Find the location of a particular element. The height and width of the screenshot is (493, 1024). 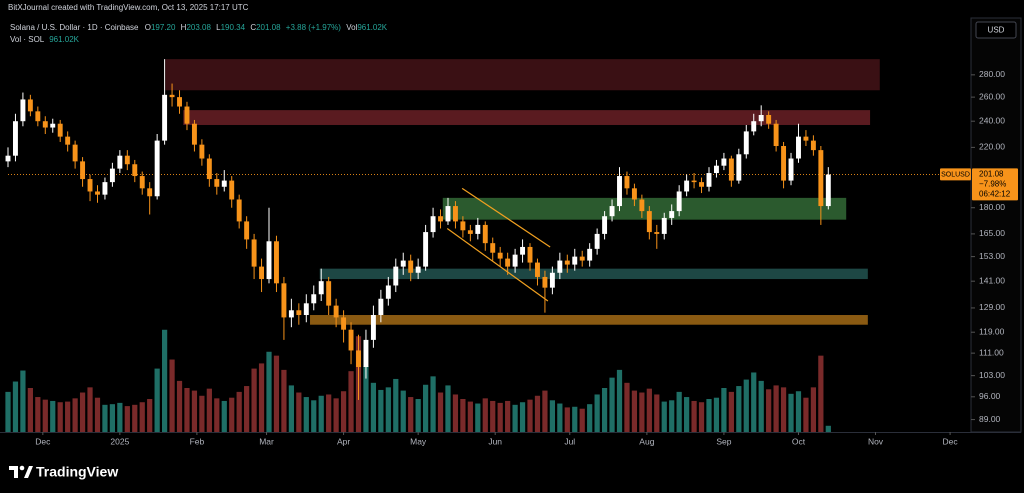

x-tick-label: Mar is located at coordinates (266, 441).